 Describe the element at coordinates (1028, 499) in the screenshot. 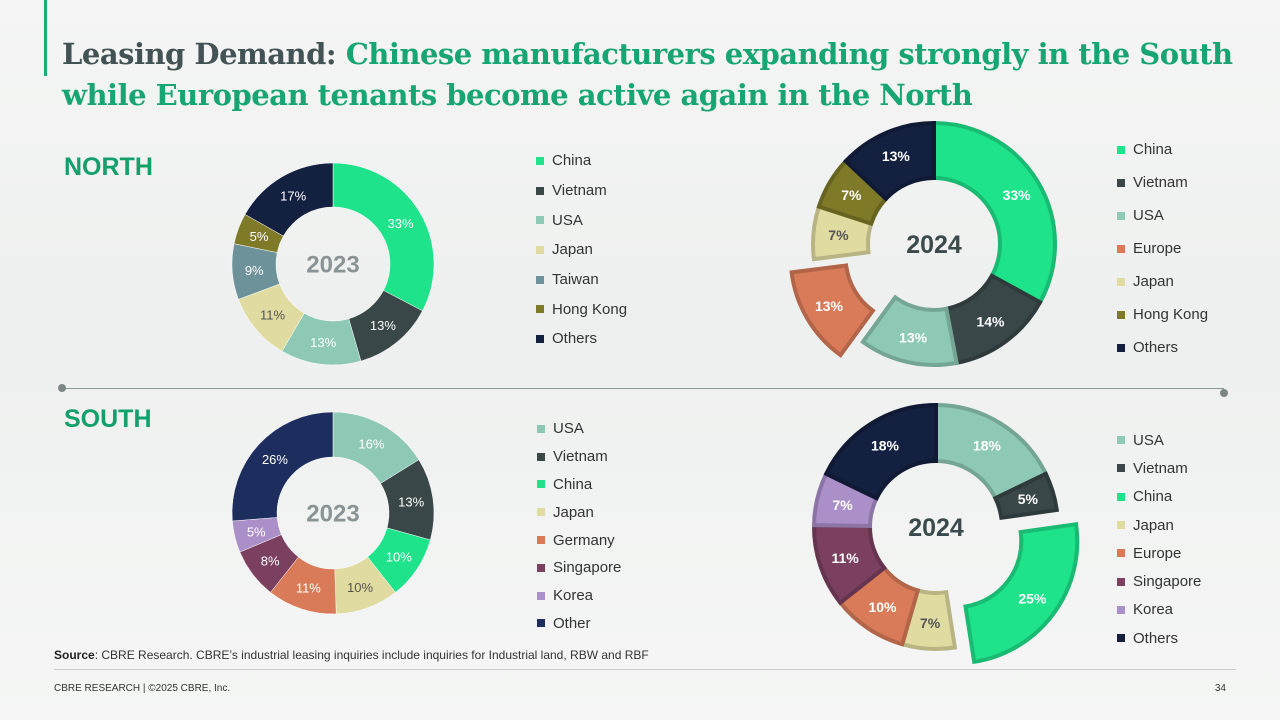

I see `data-label-south-2024-vietnam: 5%` at that location.